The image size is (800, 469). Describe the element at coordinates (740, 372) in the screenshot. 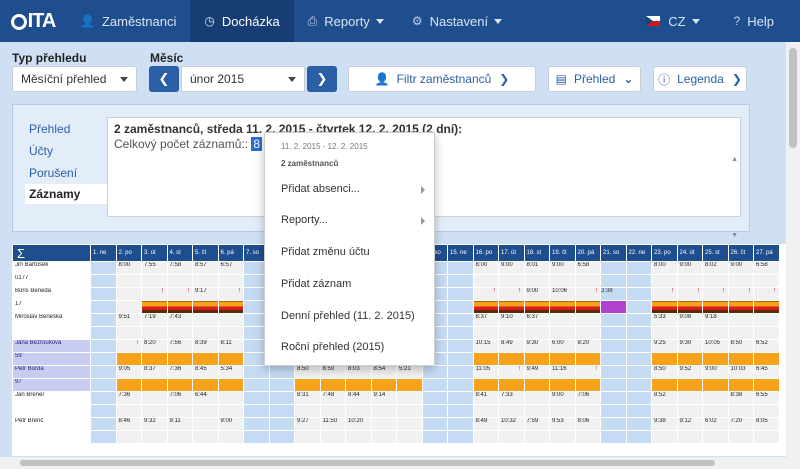

I see `day-cell: 10:03` at that location.